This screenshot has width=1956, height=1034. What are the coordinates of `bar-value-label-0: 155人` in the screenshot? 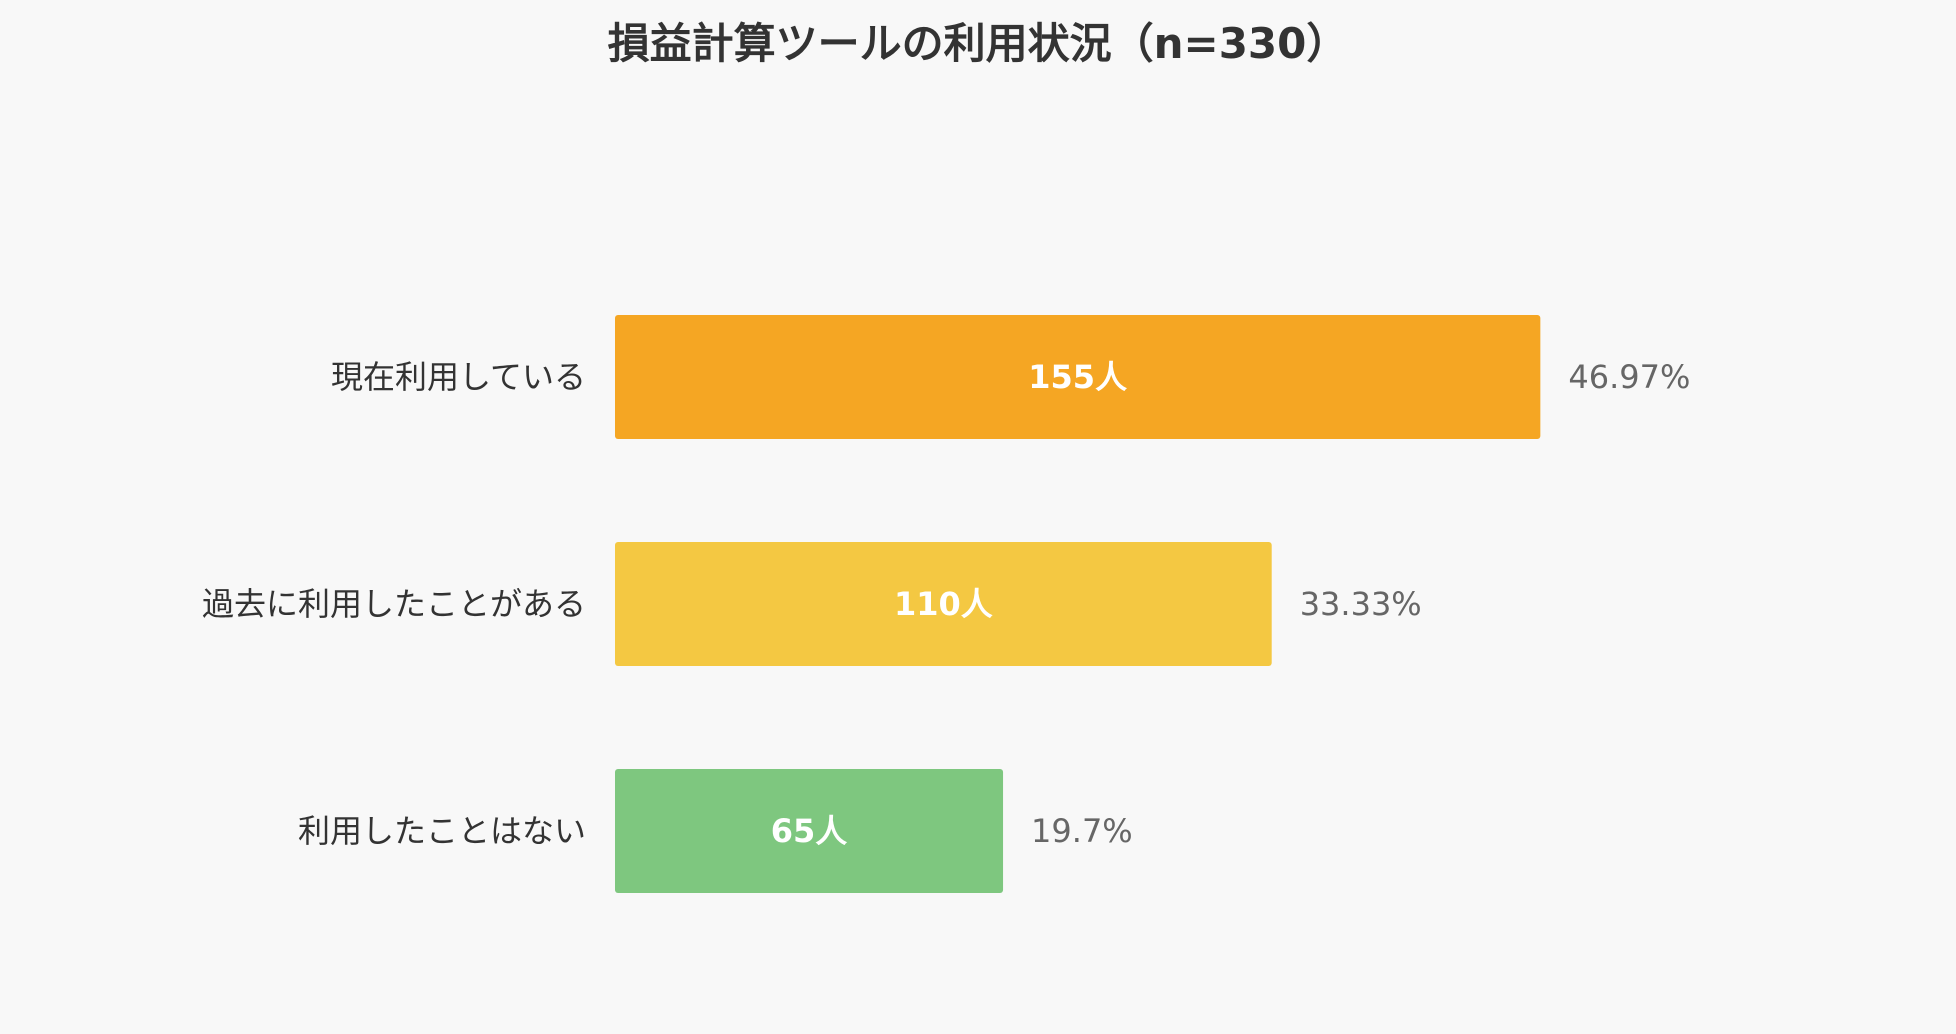 It's located at (1077, 377).